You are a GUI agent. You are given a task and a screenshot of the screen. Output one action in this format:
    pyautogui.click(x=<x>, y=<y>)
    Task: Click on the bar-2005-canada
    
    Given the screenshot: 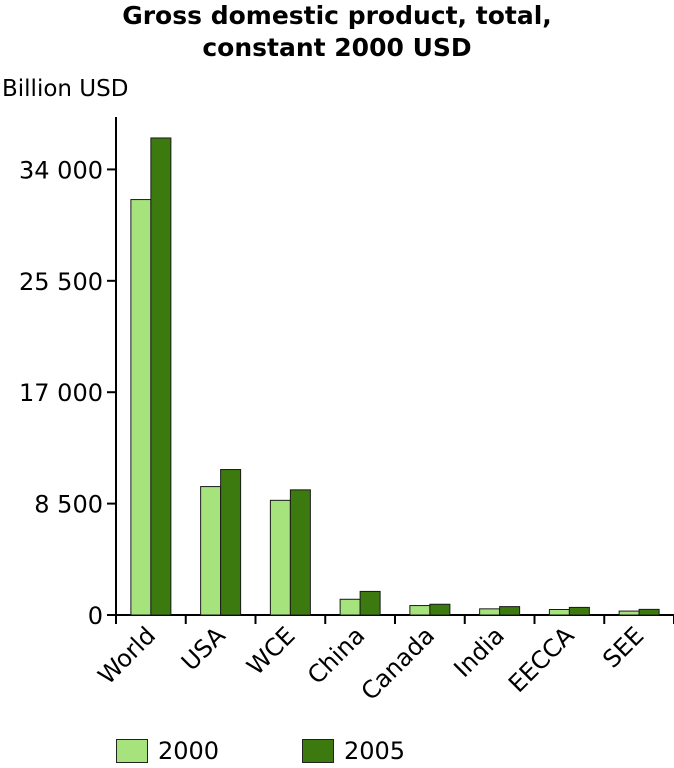 What is the action you would take?
    pyautogui.click(x=440, y=609)
    